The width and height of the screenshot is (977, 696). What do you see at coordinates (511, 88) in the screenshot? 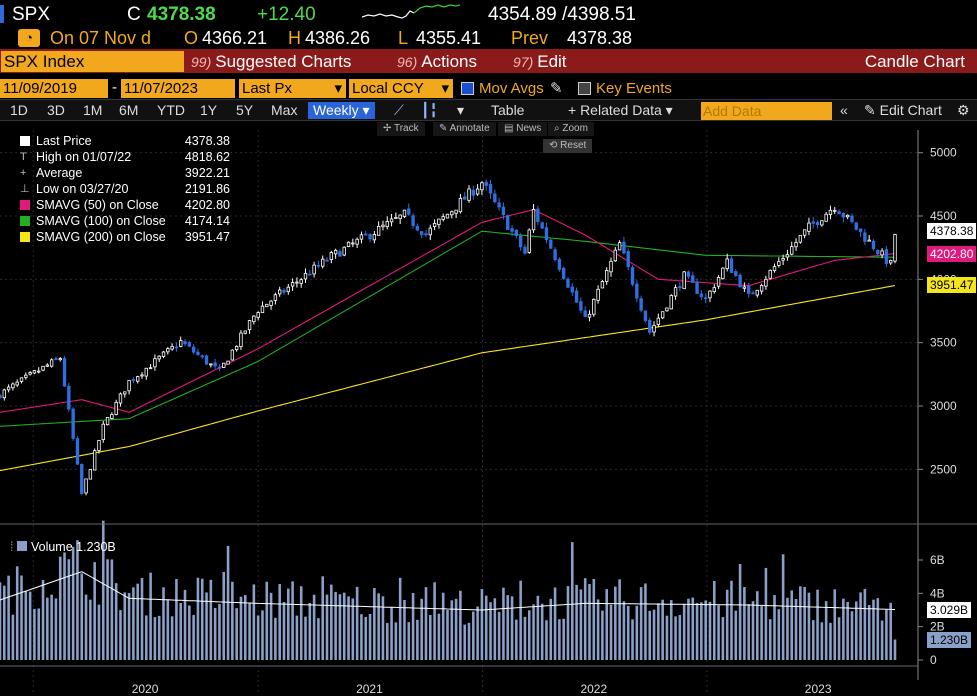
I see `mov-avgs-label: Mov Avgs` at bounding box center [511, 88].